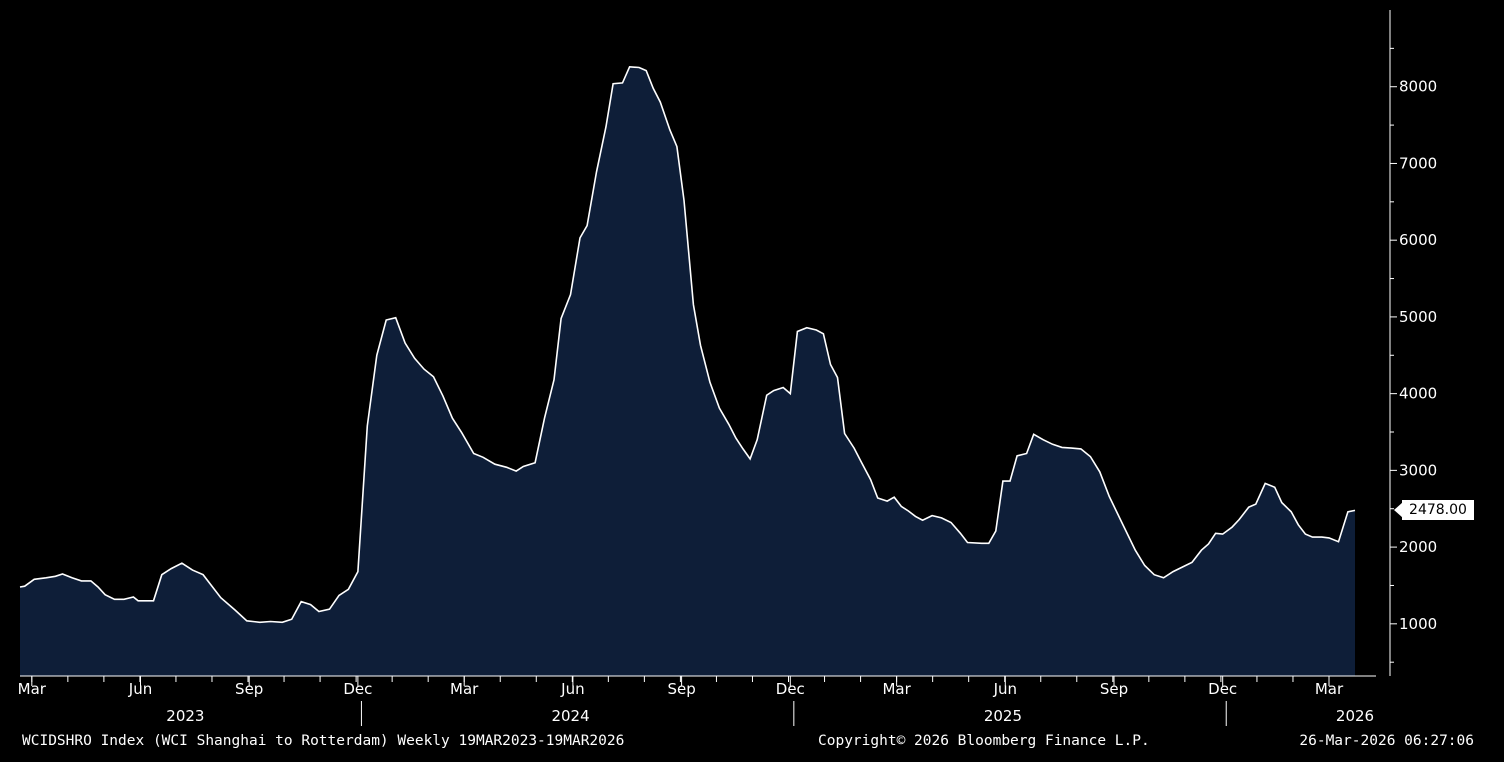 Image resolution: width=1504 pixels, height=762 pixels. Describe the element at coordinates (570, 716) in the screenshot. I see `year-label: 2024` at that location.